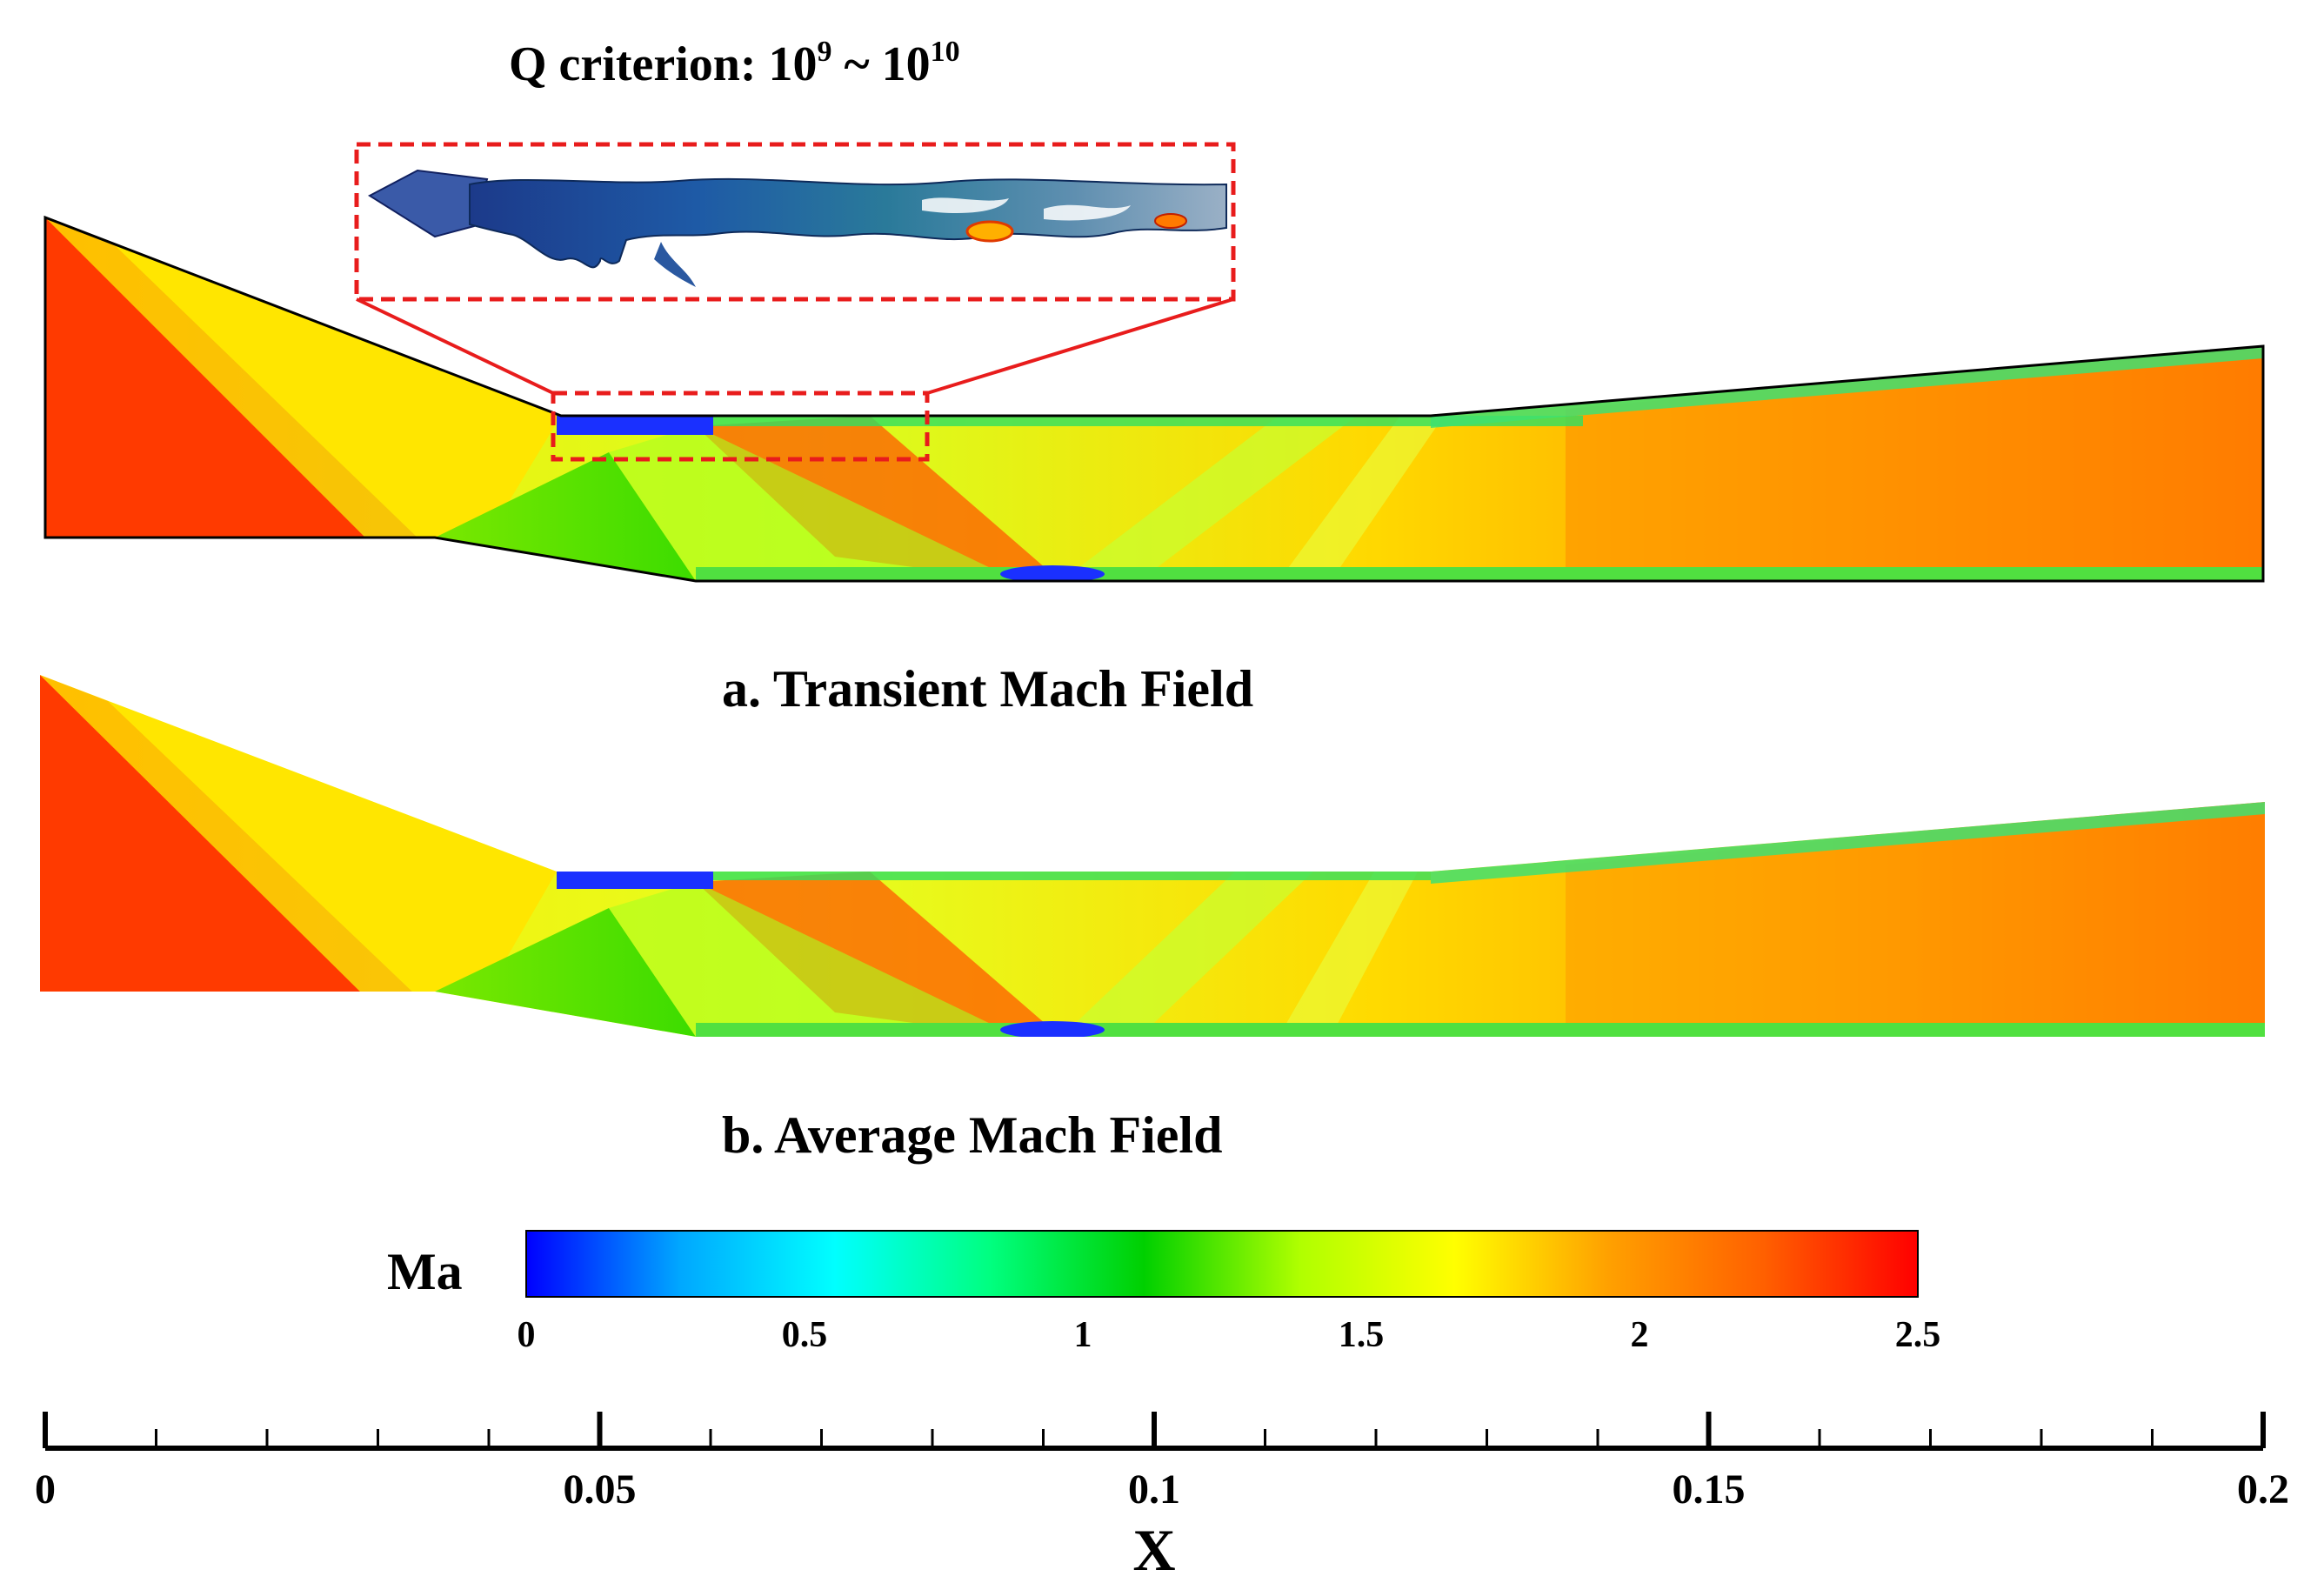  Describe the element at coordinates (987, 689) in the screenshot. I see `panel-a-caption: a. Transient Mach Field` at that location.